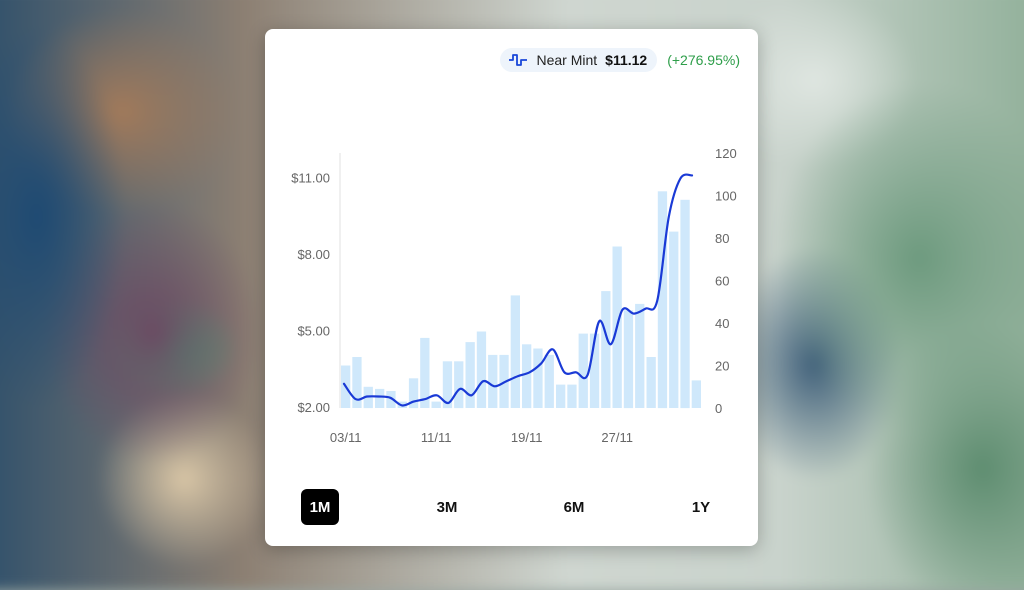 Image resolution: width=1024 pixels, height=590 pixels. What do you see at coordinates (313, 254) in the screenshot?
I see `y-left-tick-label: $8.00` at bounding box center [313, 254].